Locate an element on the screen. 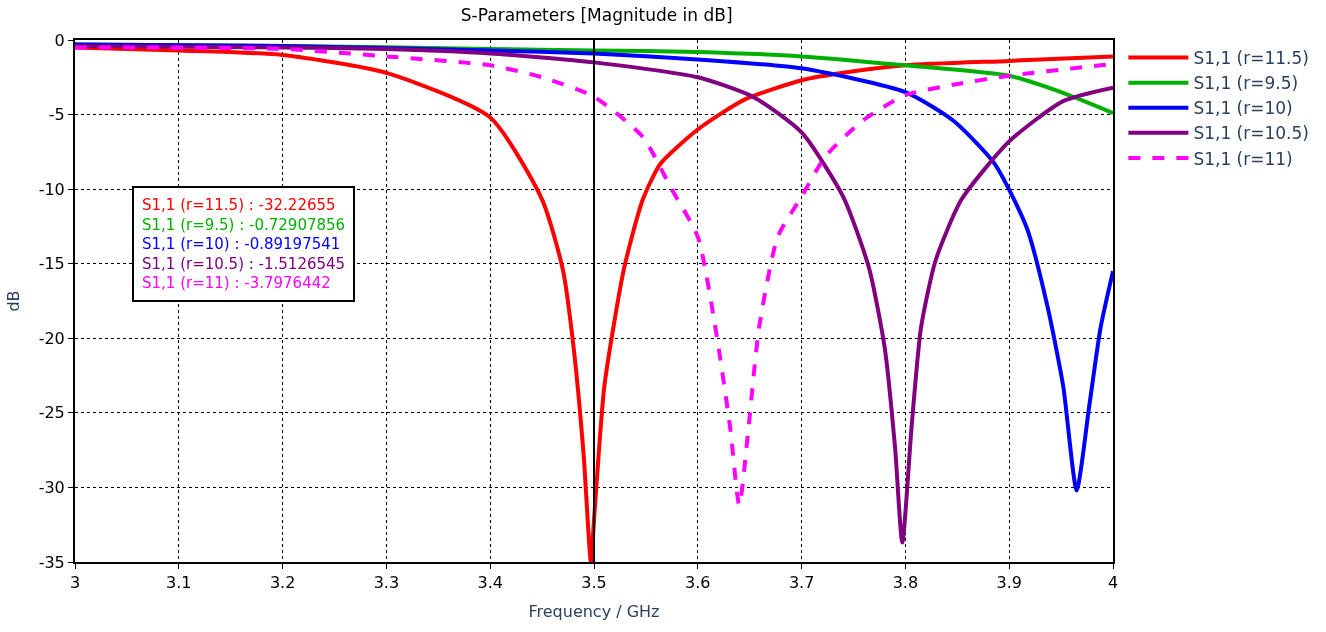  y-tick-label: 0 is located at coordinates (59, 40).